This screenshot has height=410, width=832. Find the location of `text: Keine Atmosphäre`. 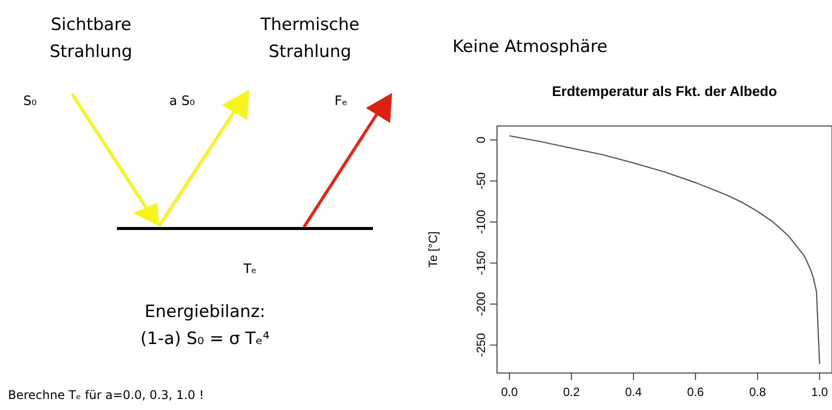

text: Keine Atmosphäre is located at coordinates (530, 47).